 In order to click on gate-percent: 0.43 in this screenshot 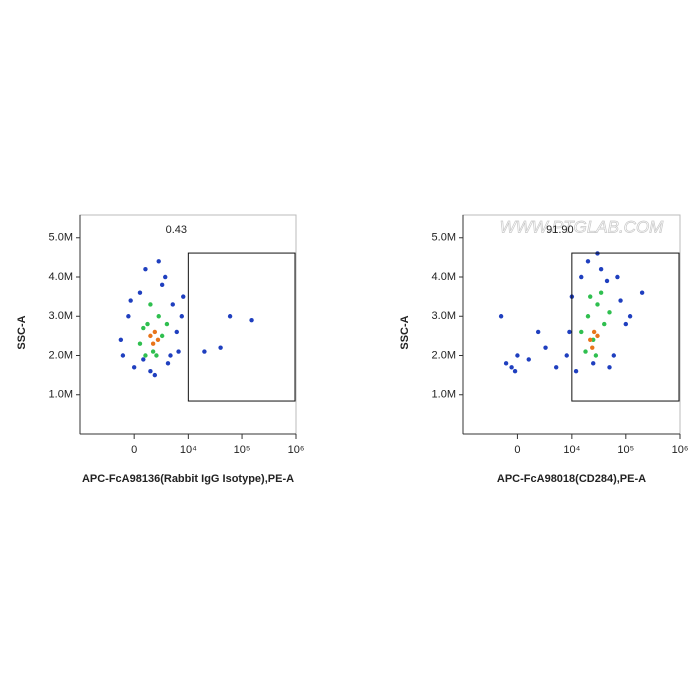, I will do `click(176, 230)`.